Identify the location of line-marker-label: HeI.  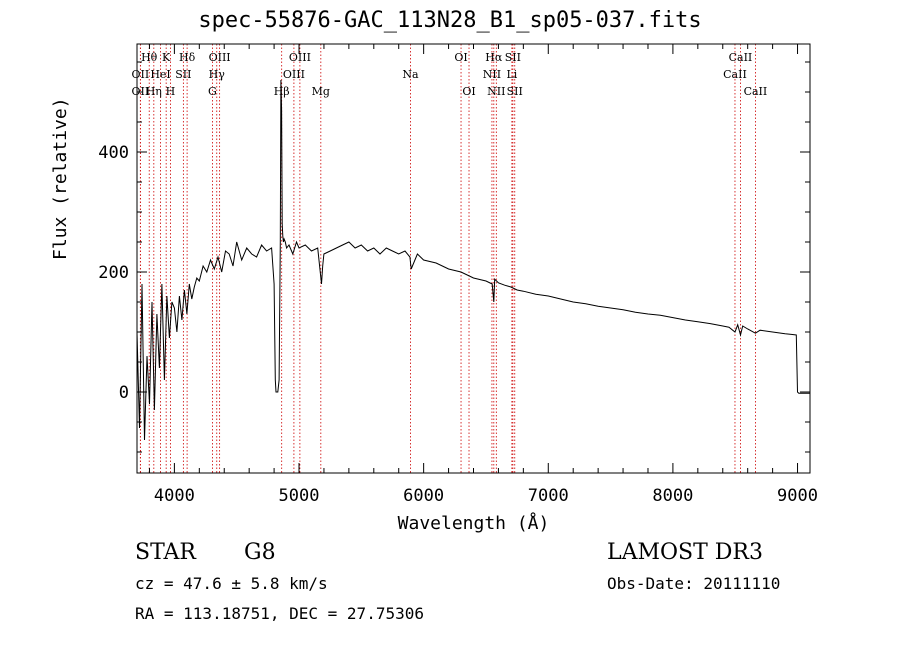
(160, 74).